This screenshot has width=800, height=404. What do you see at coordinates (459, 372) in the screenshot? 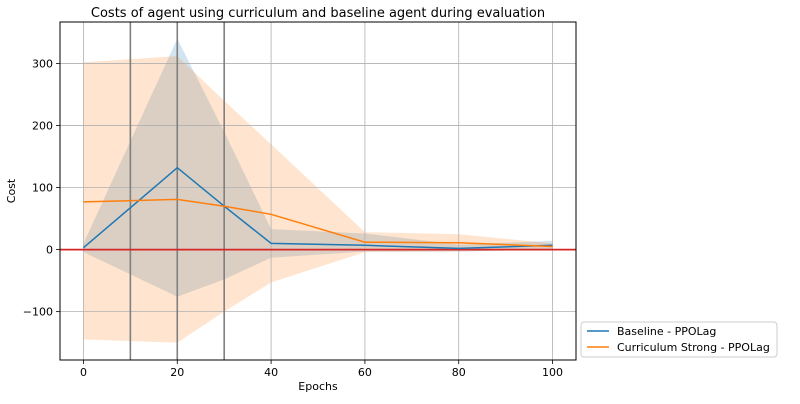
I see `x-tick-label-4: 80` at bounding box center [459, 372].